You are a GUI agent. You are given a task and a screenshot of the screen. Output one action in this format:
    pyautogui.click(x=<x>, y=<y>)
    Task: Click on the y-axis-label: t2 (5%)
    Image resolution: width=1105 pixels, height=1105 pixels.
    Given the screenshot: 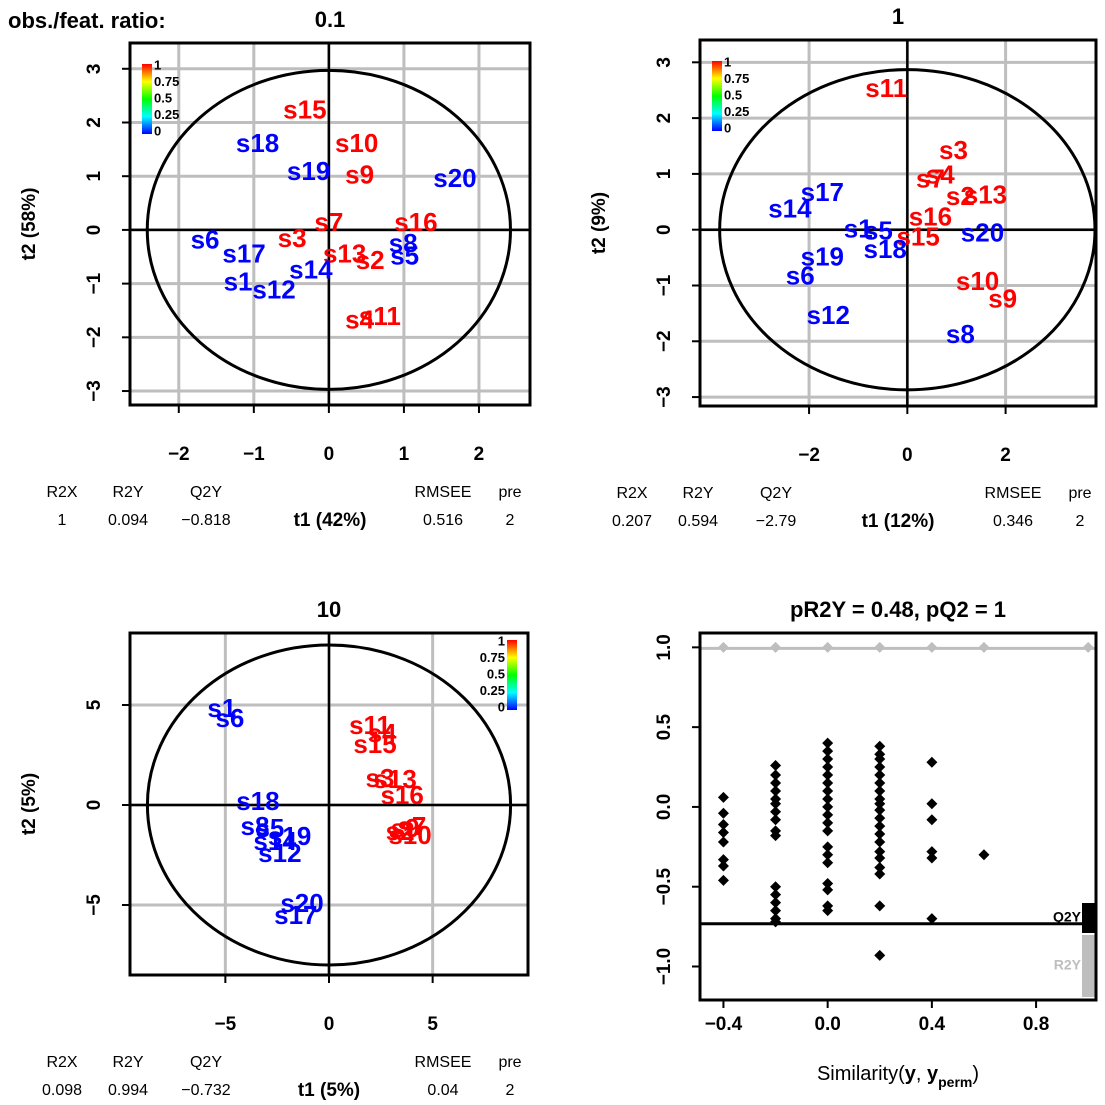 What is the action you would take?
    pyautogui.click(x=29, y=804)
    